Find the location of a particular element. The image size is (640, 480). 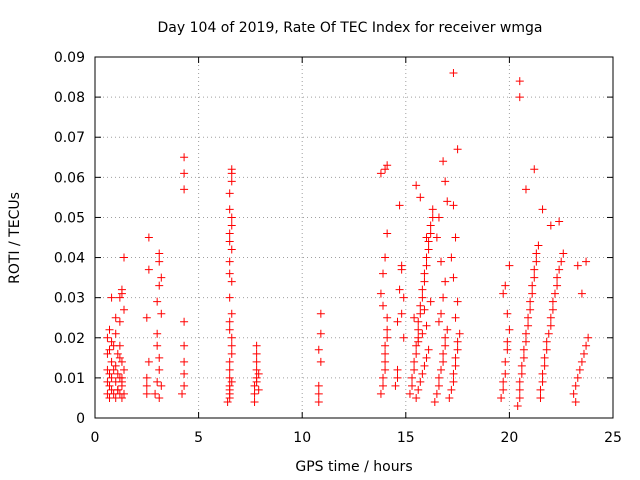

x-tick-label: 15 is located at coordinates (406, 438).